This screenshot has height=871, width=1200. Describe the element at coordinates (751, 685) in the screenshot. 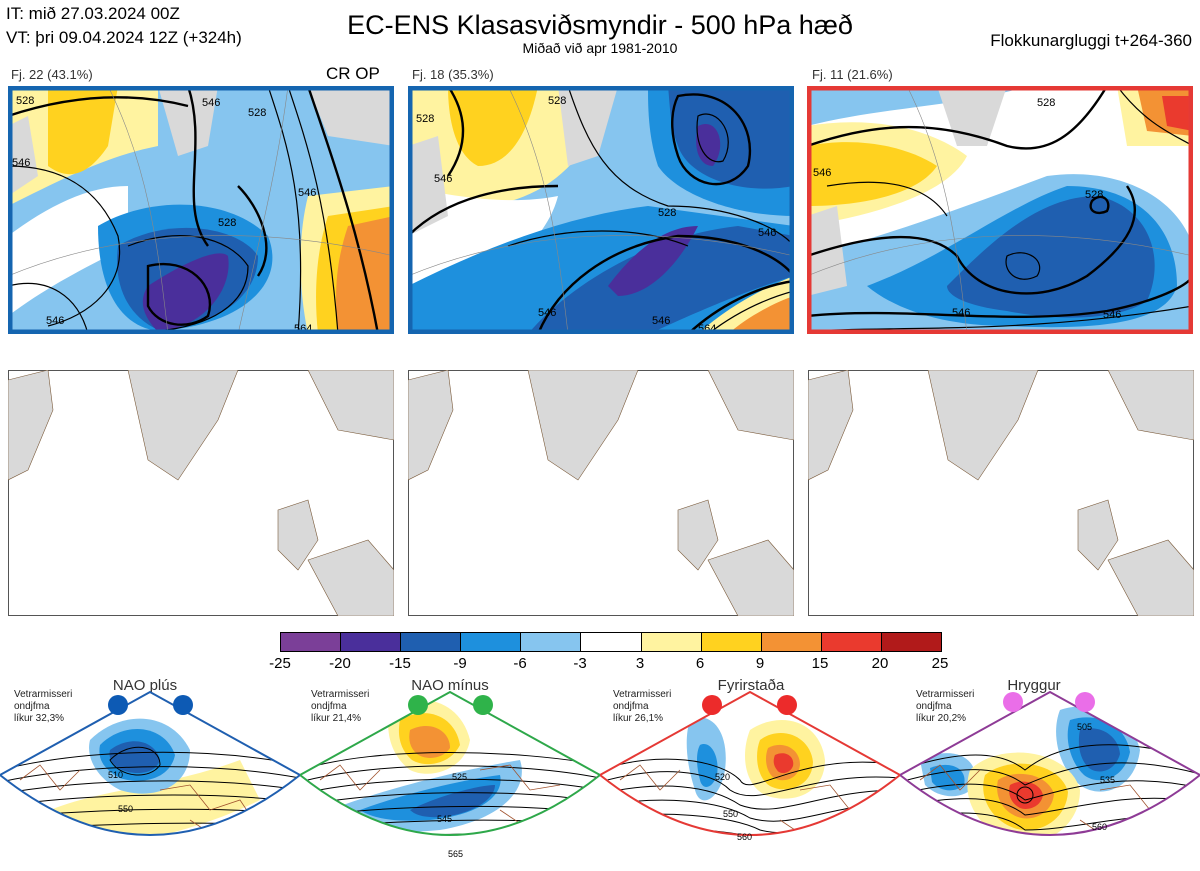

I see `regime-3-title: Fyrirstaða` at that location.